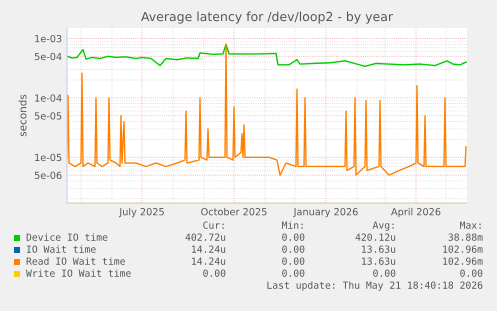 This screenshot has height=311, width=497. I want to click on x-tick-label: October 2025, so click(234, 212).